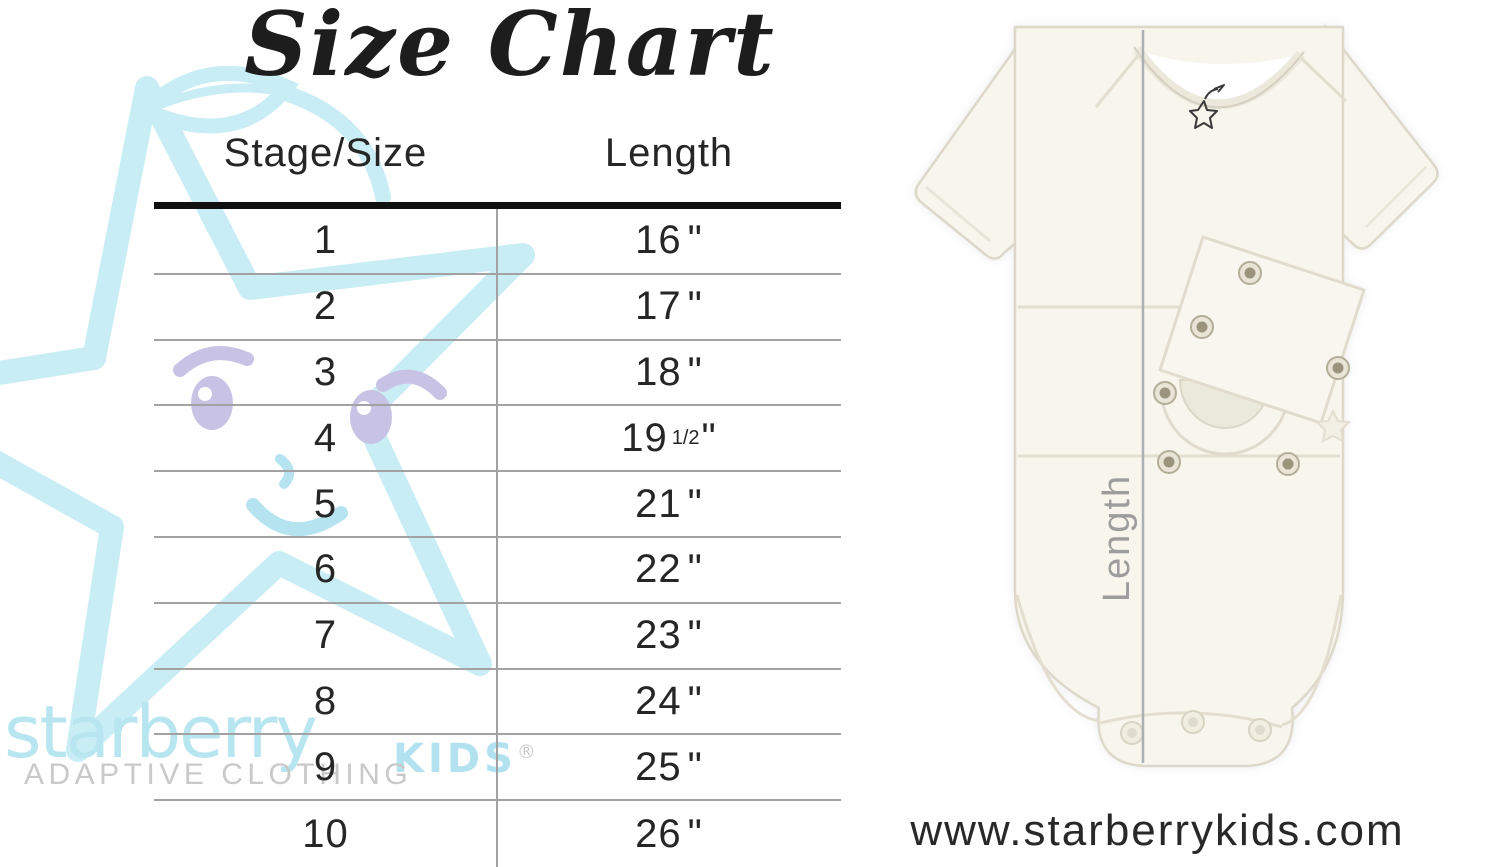 The width and height of the screenshot is (1500, 867). Describe the element at coordinates (669, 438) in the screenshot. I see `length-cell: 19 1/2 "` at that location.